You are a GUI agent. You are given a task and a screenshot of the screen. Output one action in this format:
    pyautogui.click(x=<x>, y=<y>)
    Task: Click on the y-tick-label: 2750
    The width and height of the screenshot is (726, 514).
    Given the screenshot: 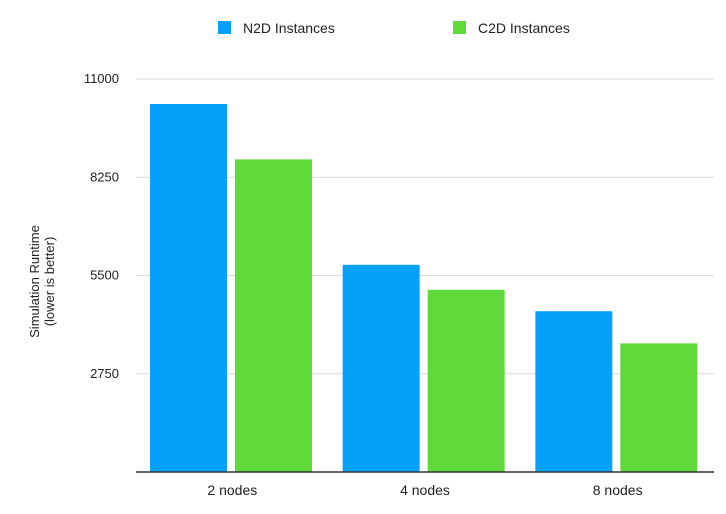 What is the action you would take?
    pyautogui.click(x=104, y=373)
    